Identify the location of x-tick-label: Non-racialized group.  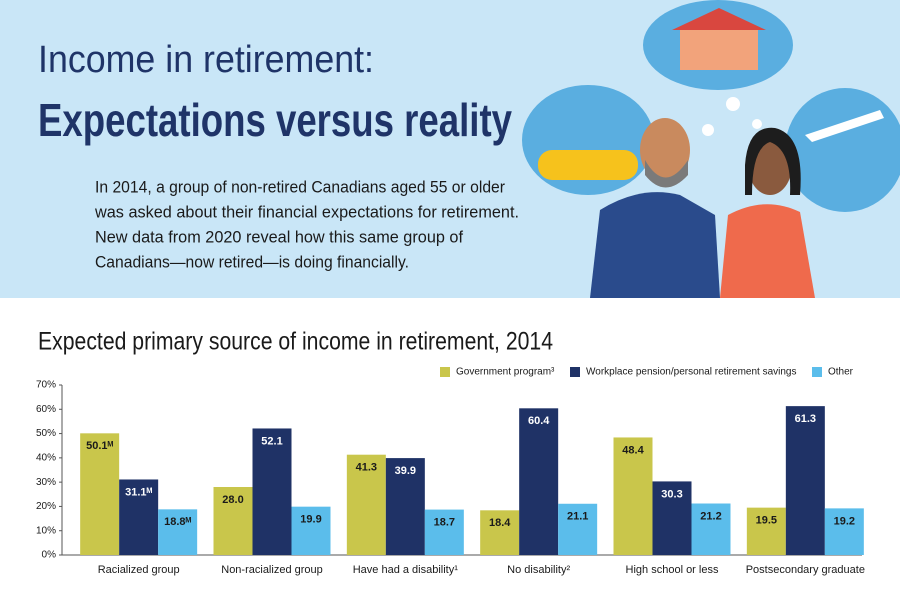
(272, 570).